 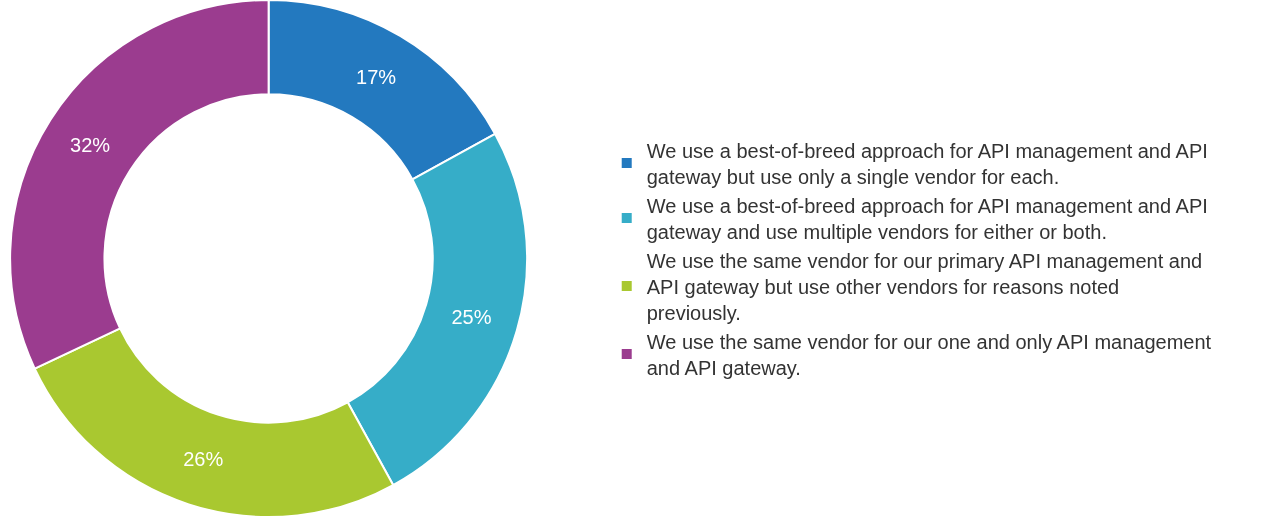 I want to click on data-label: 17%, so click(x=376, y=76).